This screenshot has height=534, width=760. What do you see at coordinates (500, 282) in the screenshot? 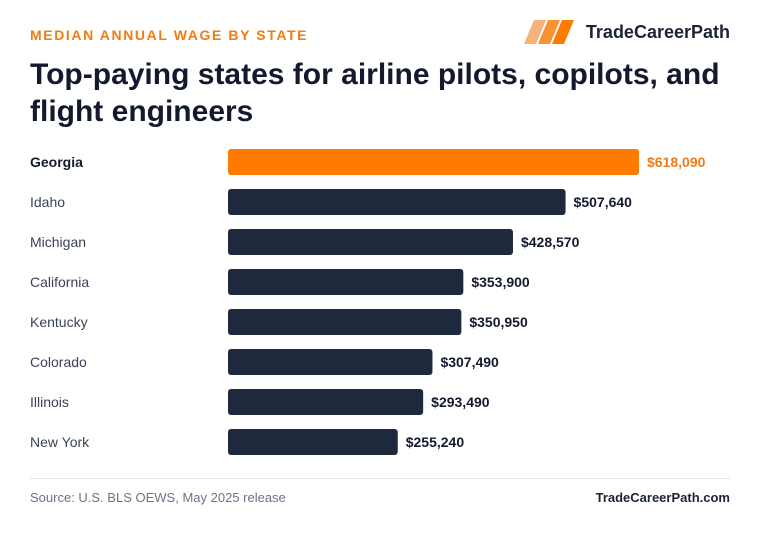
I see `value-label: $353,900` at bounding box center [500, 282].